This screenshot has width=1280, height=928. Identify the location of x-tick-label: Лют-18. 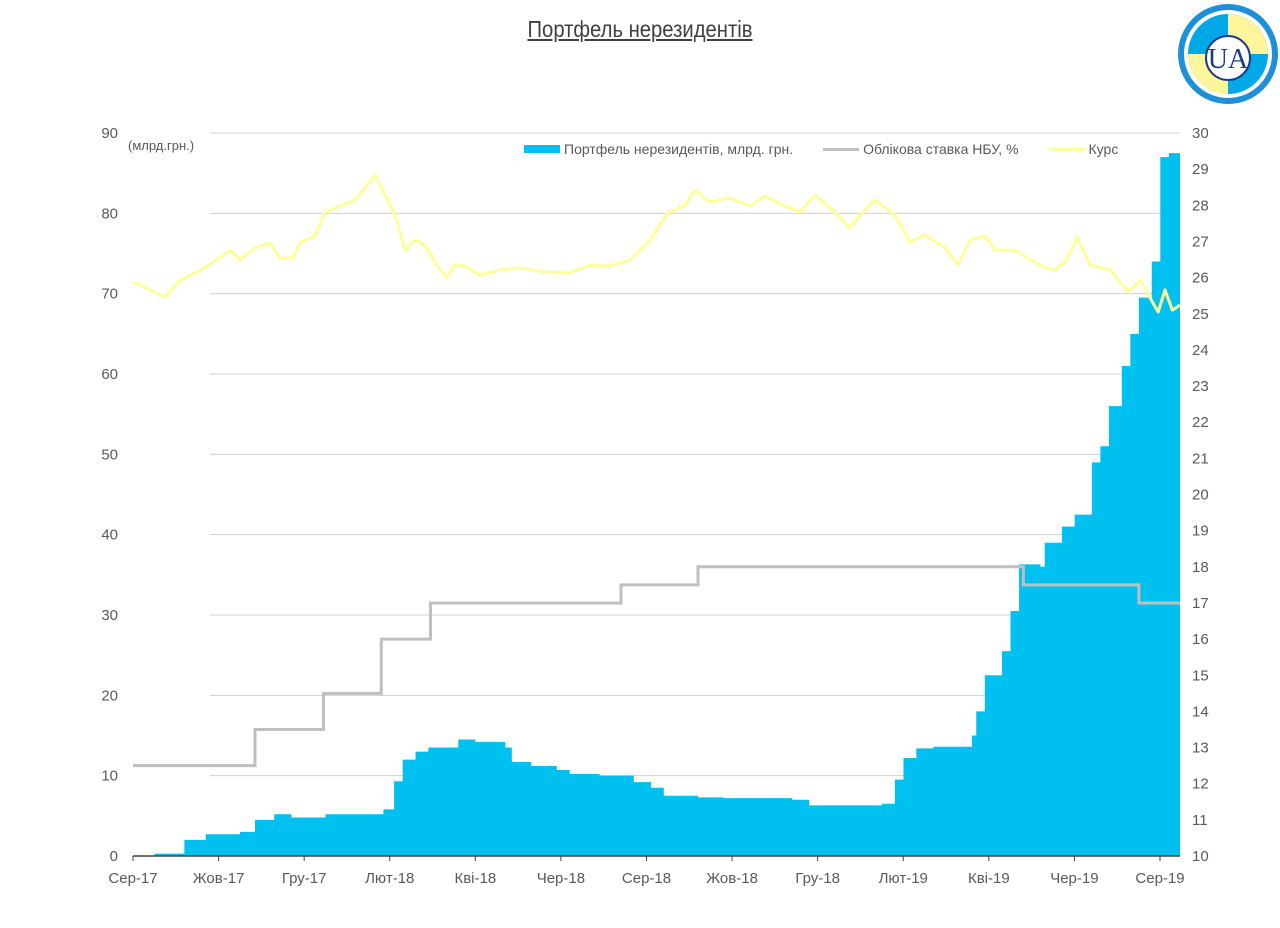
(389, 878).